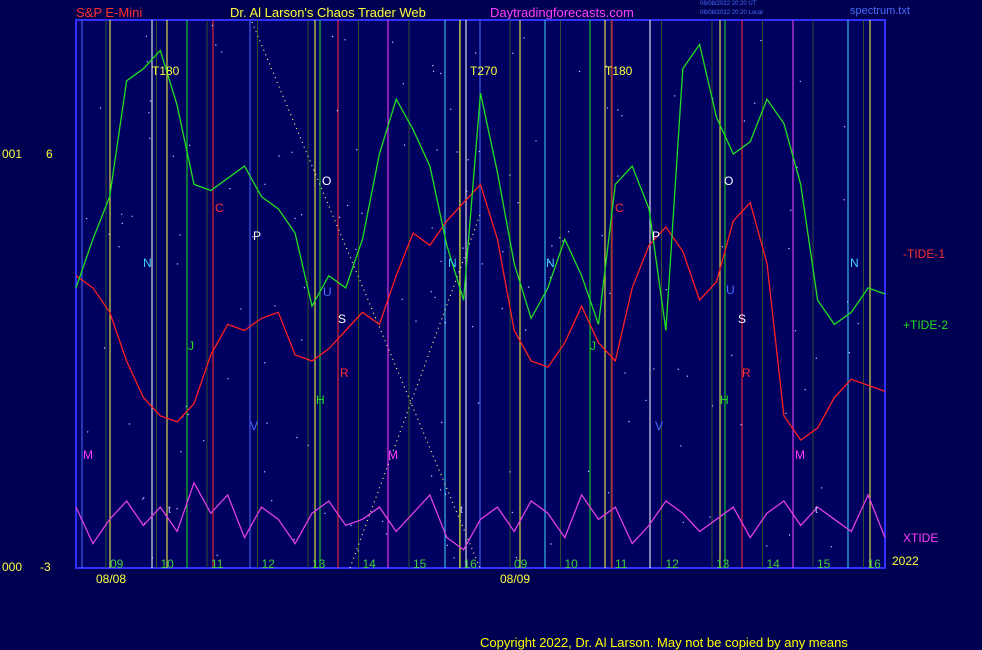  Describe the element at coordinates (824, 564) in the screenshot. I see `hour-tick-label: 15` at that location.